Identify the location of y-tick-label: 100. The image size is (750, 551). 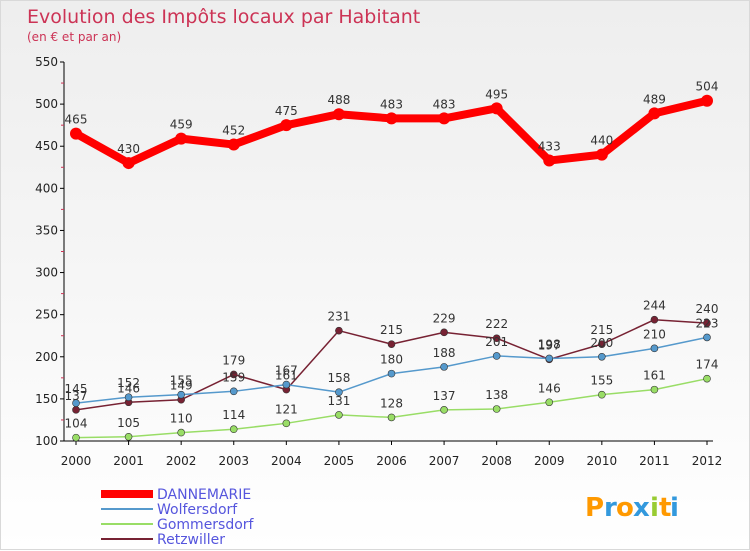
(46, 441).